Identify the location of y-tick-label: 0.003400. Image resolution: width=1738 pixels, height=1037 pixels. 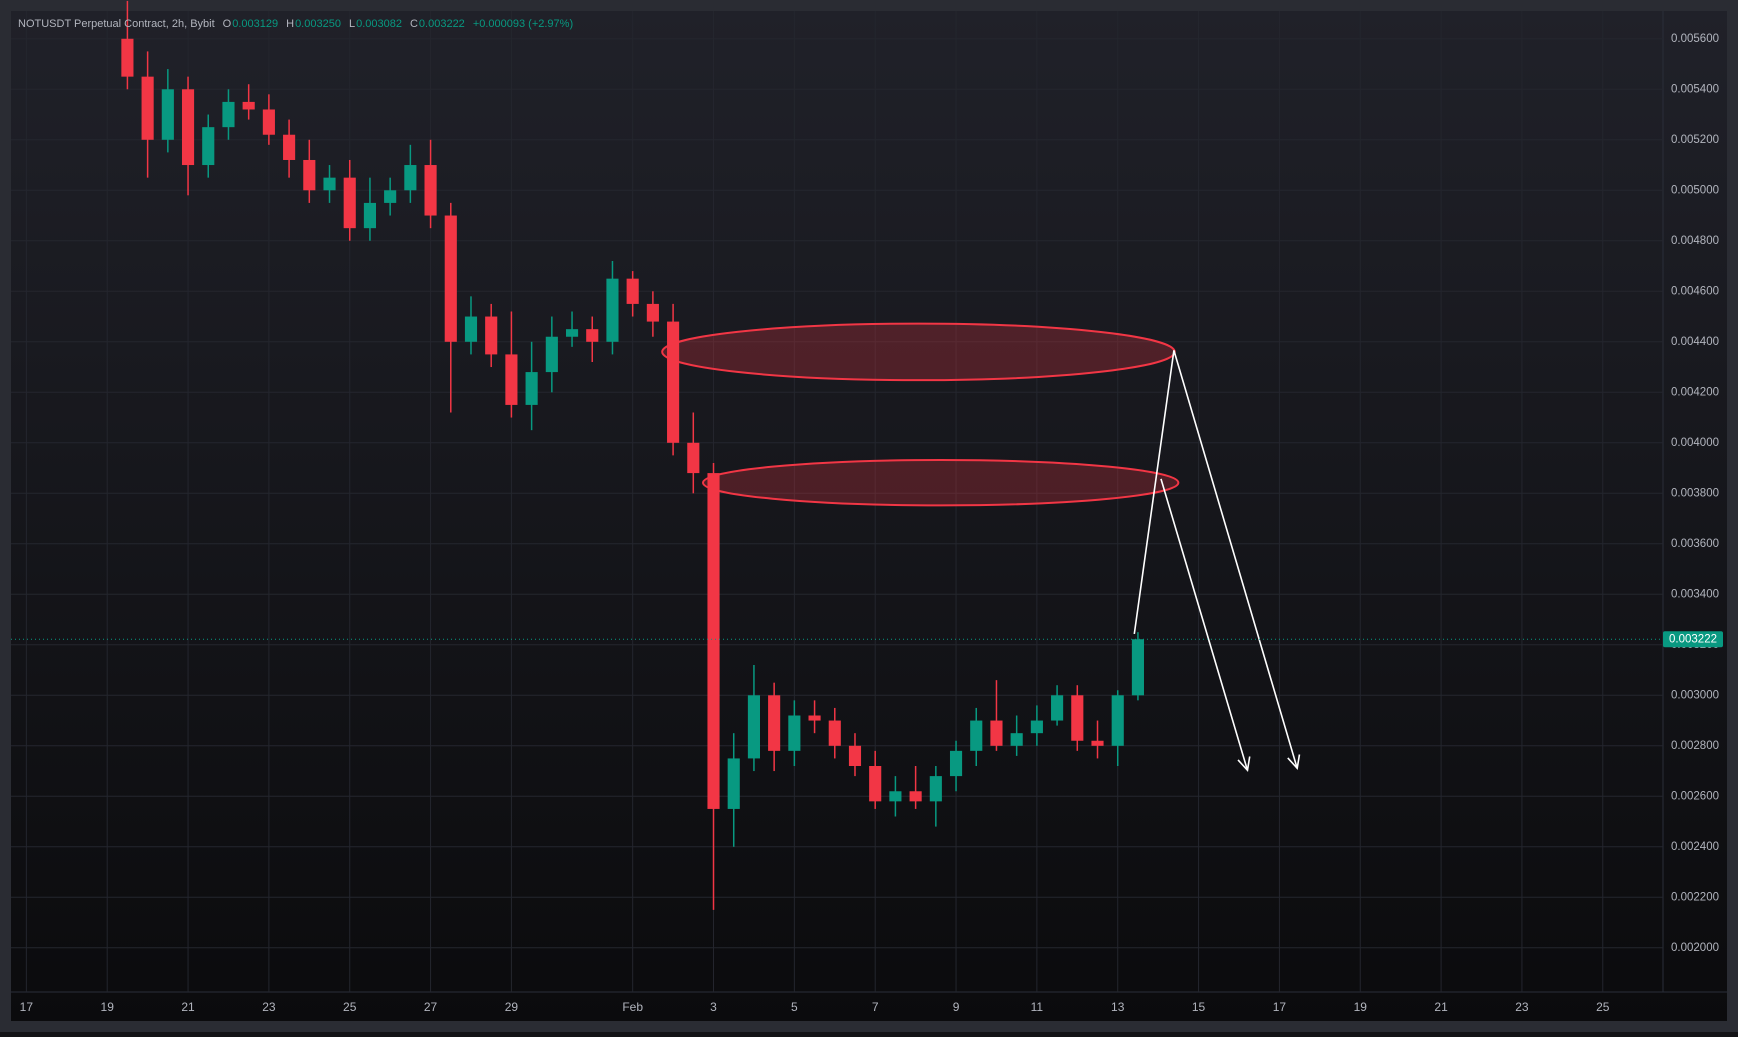
(1695, 594).